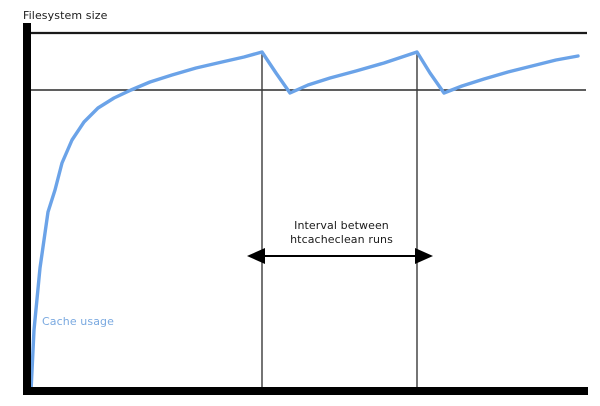 This screenshot has height=406, width=600. Describe the element at coordinates (65, 15) in the screenshot. I see `filesystem-size-label: Filesystem size` at that location.